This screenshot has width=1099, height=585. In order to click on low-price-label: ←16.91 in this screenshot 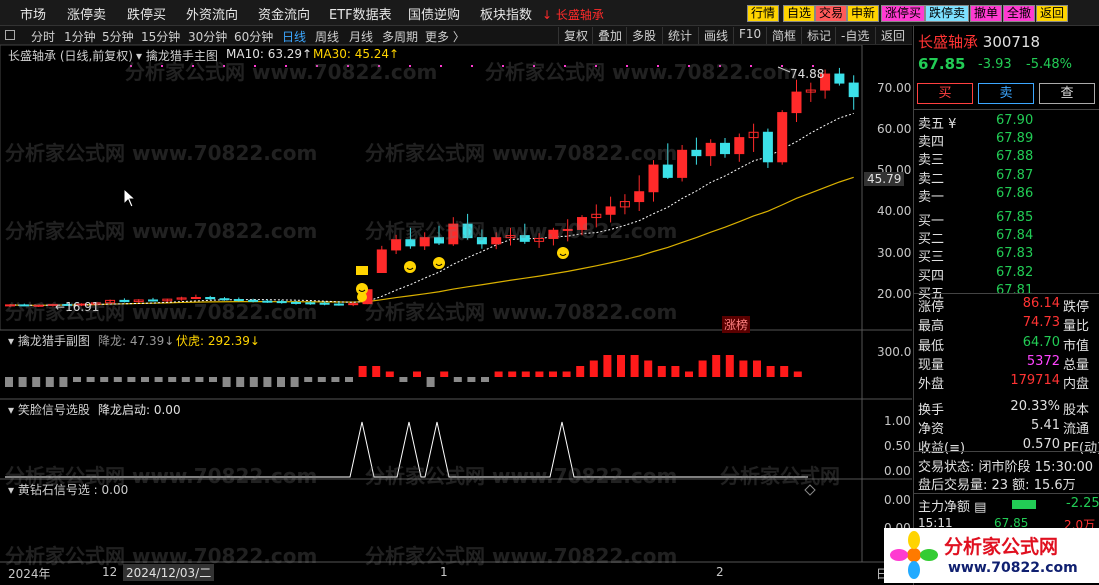, I will do `click(77, 307)`.